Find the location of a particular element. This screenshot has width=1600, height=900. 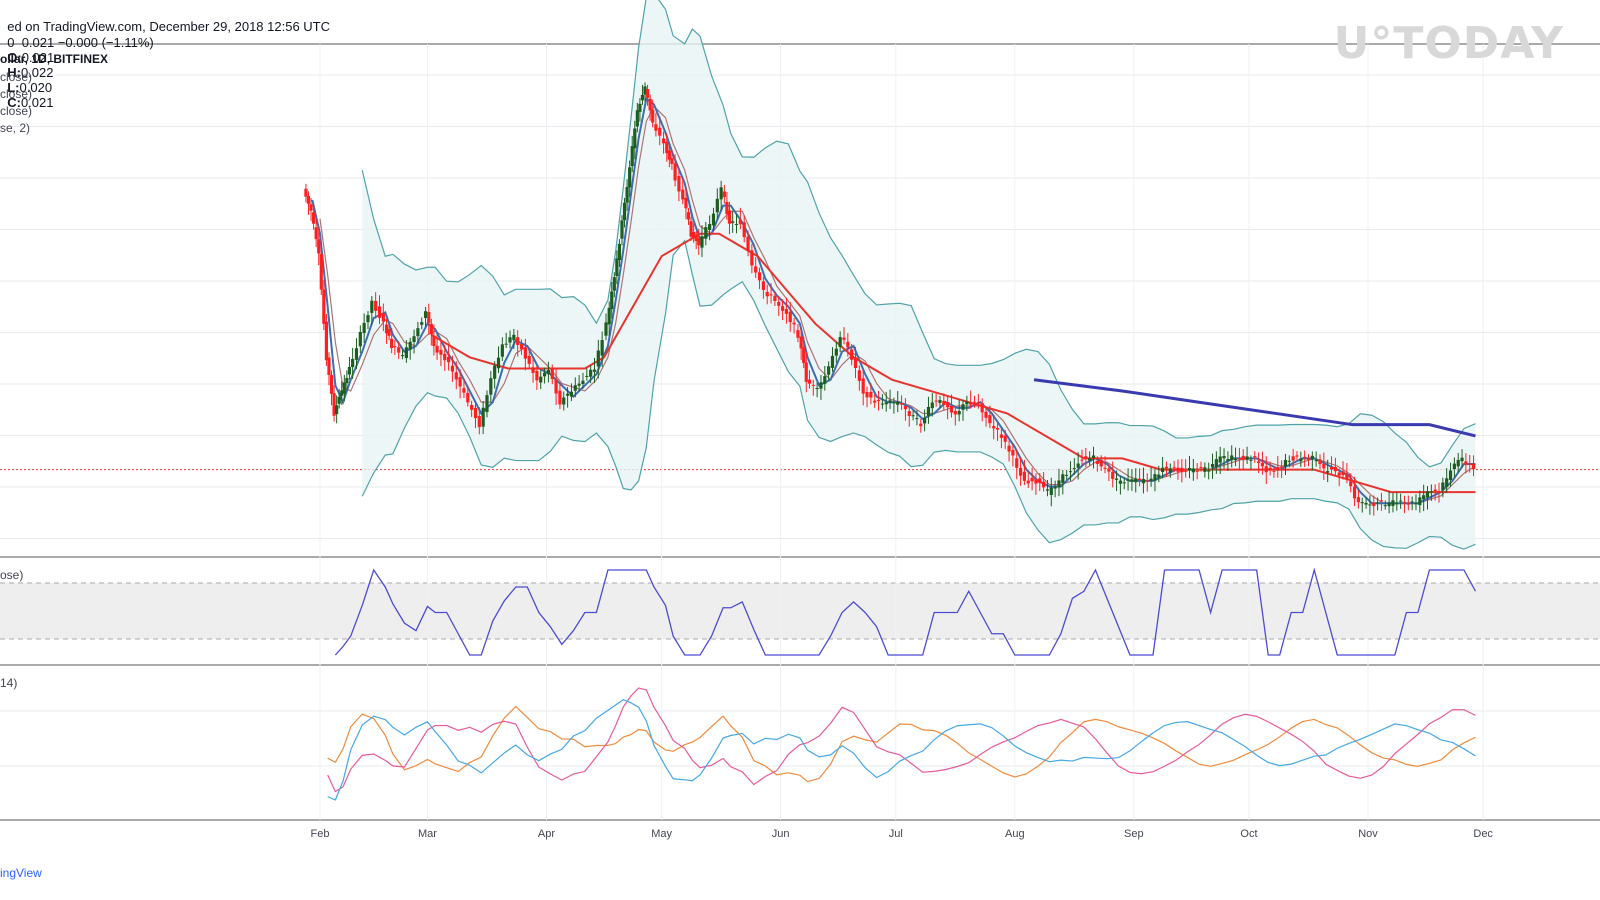

tradingview-footer: ingView is located at coordinates (21, 873).